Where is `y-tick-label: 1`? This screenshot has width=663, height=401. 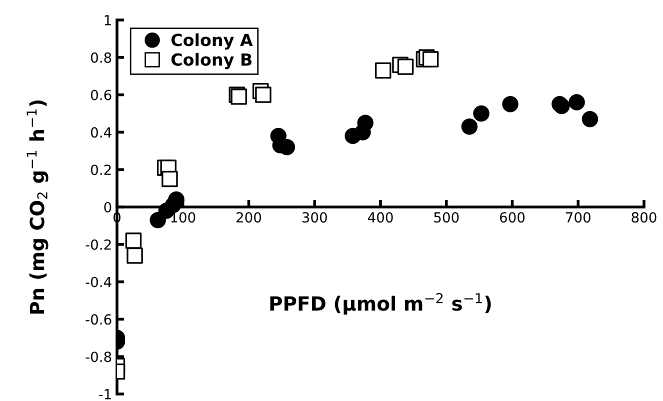
y-tick-label: 1 is located at coordinates (107, 20).